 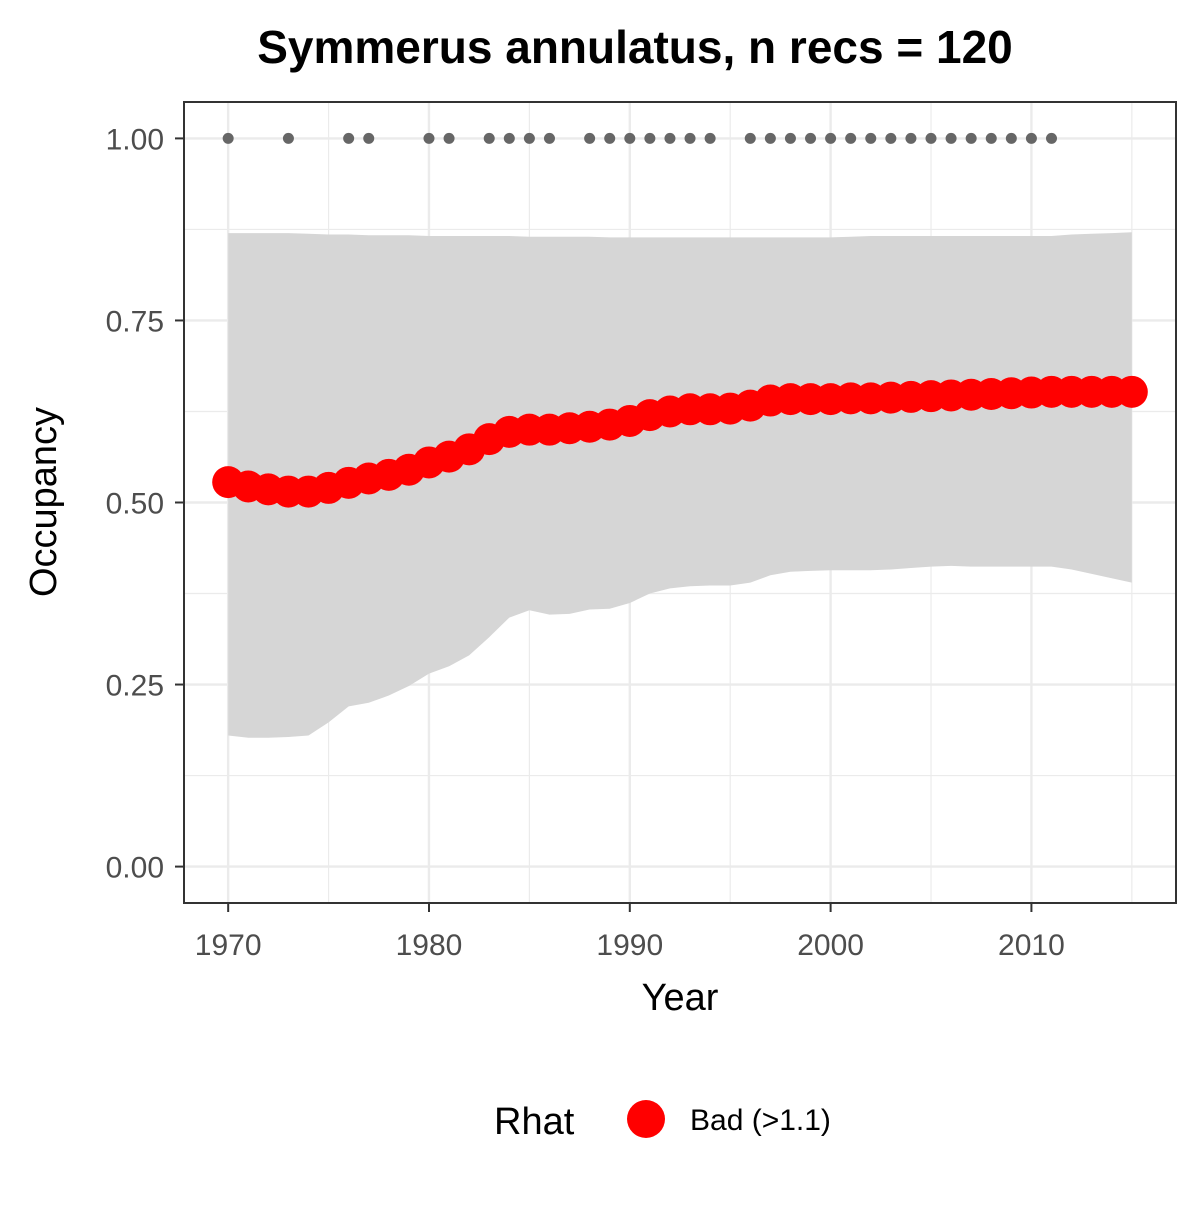 I want to click on occupancy-point, so click(x=1131, y=391).